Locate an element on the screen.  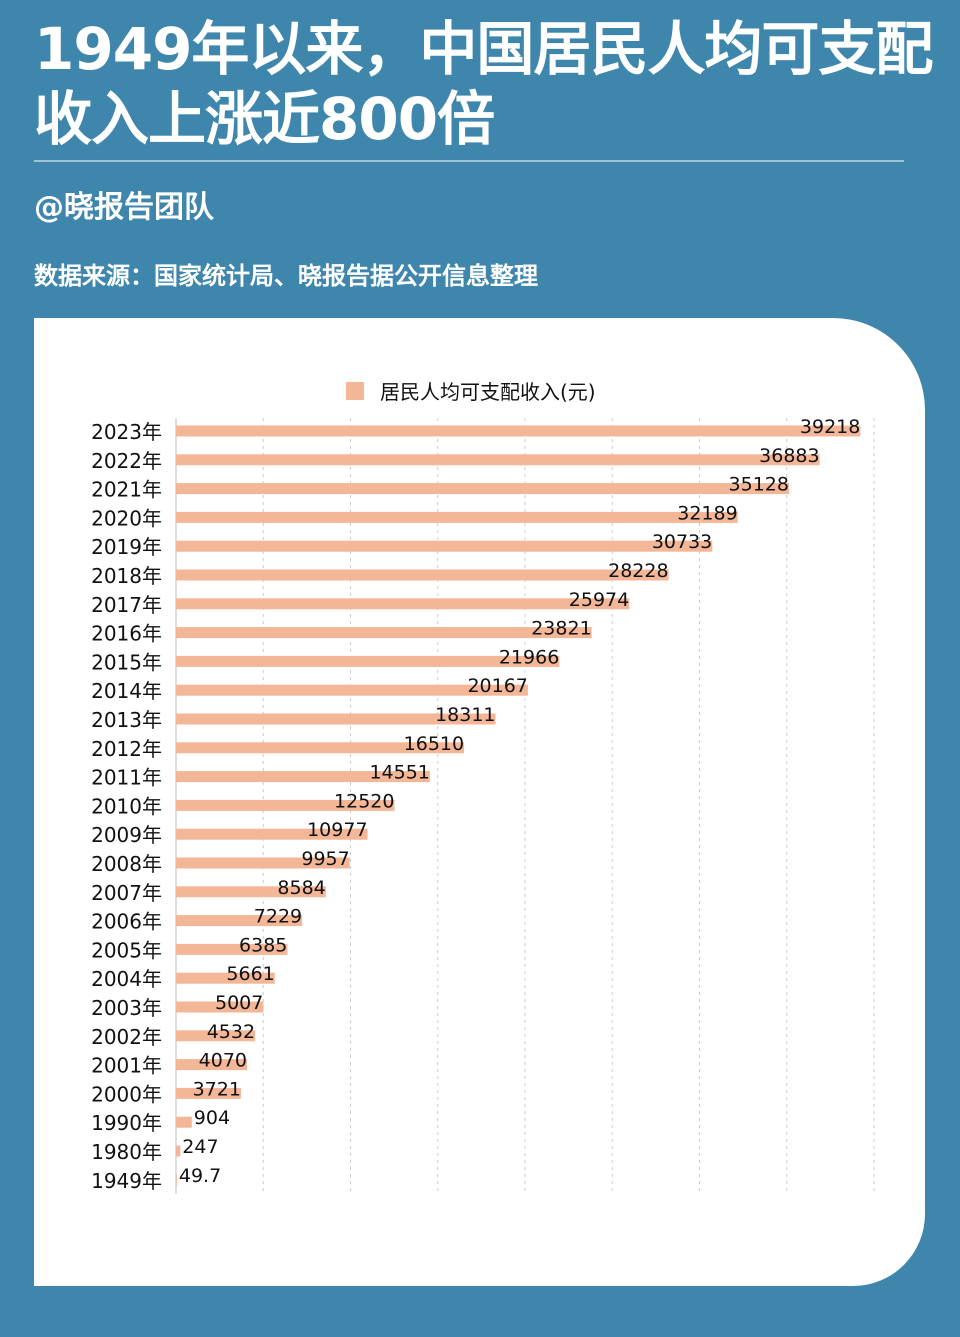
data-label: 904 is located at coordinates (212, 1118).